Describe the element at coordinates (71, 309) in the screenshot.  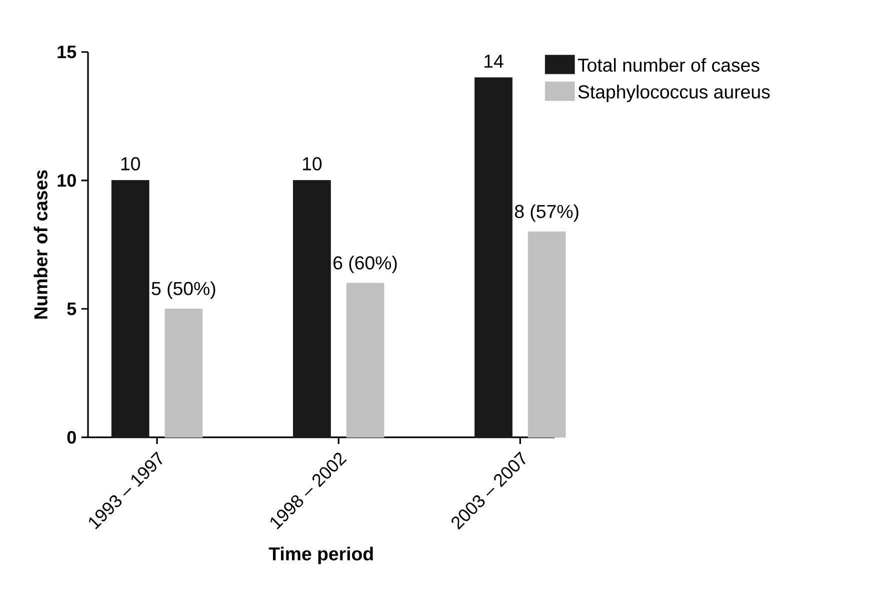
I see `y-tick-label: 5` at that location.